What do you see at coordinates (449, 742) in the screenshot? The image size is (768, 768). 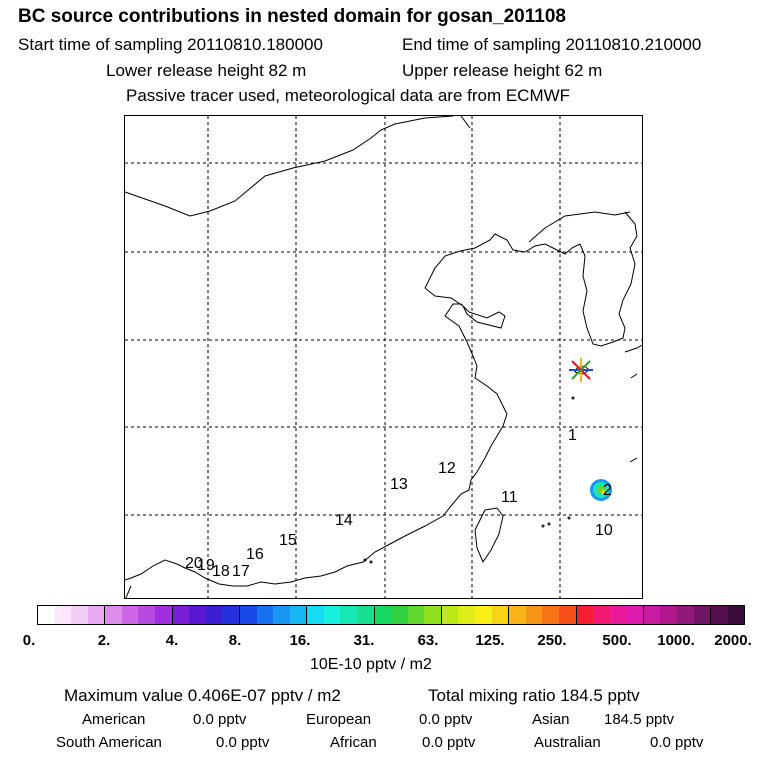 I see `african-value: 0.0 pptv` at bounding box center [449, 742].